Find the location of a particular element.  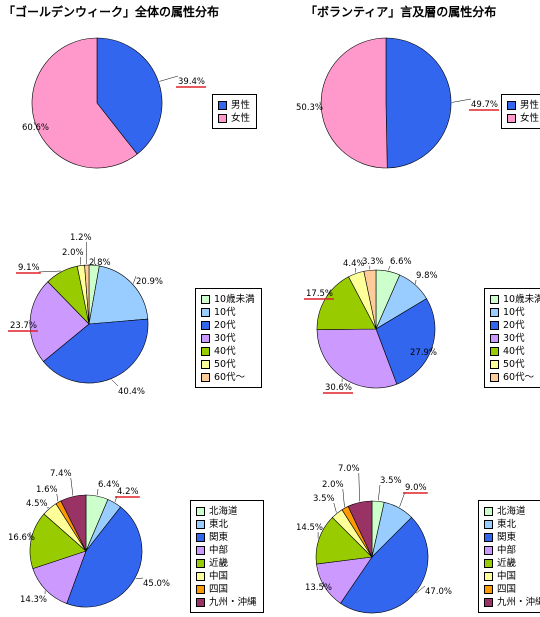

legend-region-gw: 北海道 東北 関東 中部 近畿 中国 四国 九州・沖縄 is located at coordinates (227, 556).